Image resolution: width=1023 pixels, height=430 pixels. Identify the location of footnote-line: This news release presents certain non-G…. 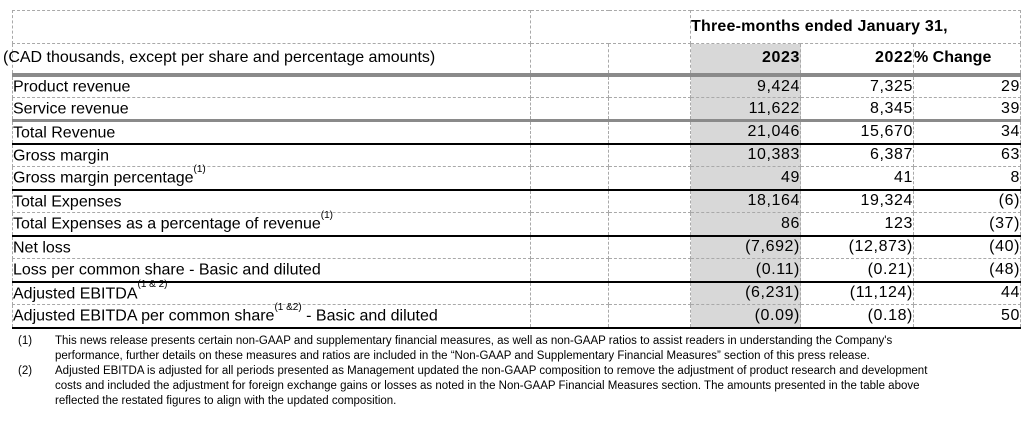
(474, 340).